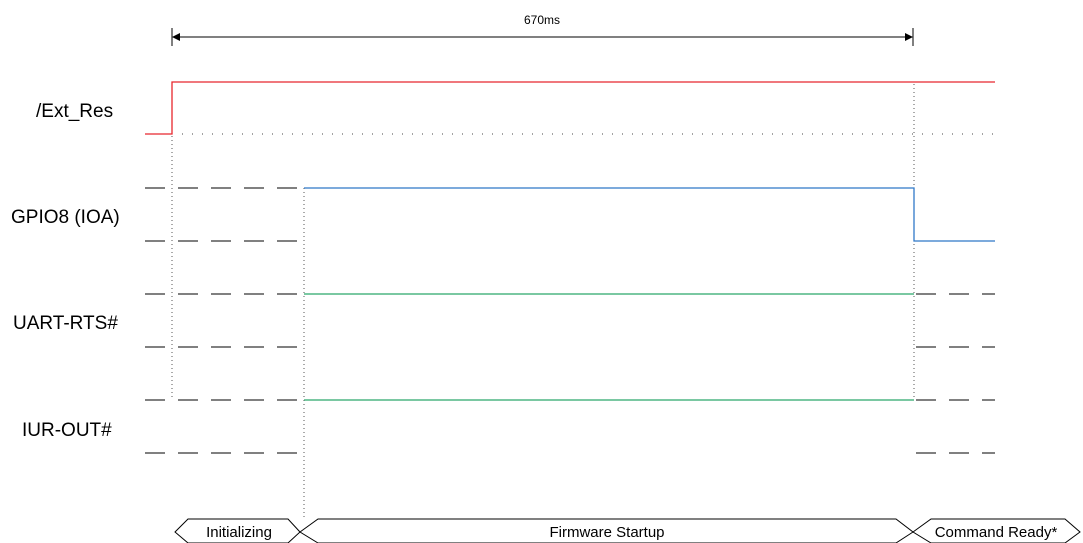 The height and width of the screenshot is (543, 1083). Describe the element at coordinates (542, 29) in the screenshot. I see `duration-dimension: 670ms` at that location.